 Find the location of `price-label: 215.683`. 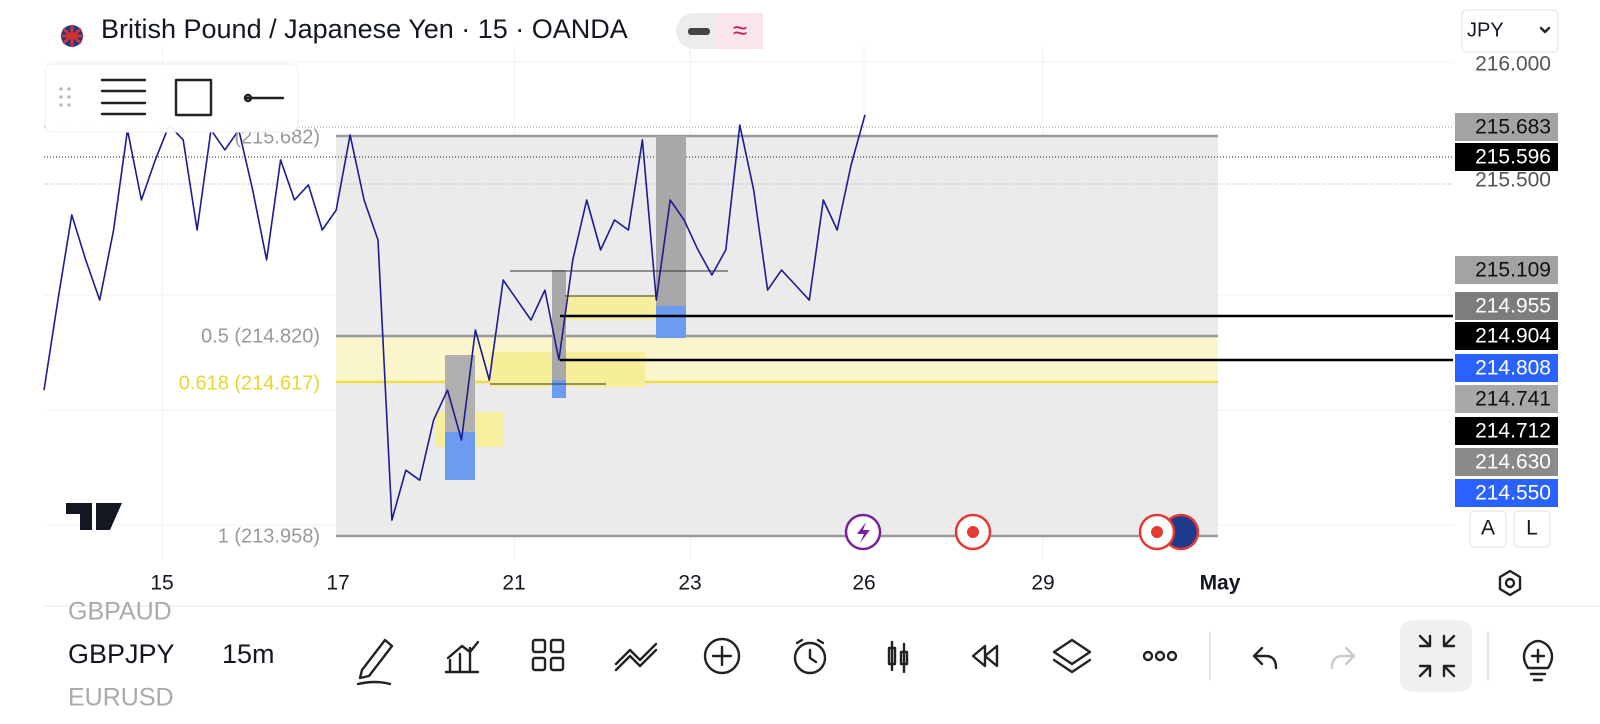

price-label: 215.683 is located at coordinates (1513, 127).